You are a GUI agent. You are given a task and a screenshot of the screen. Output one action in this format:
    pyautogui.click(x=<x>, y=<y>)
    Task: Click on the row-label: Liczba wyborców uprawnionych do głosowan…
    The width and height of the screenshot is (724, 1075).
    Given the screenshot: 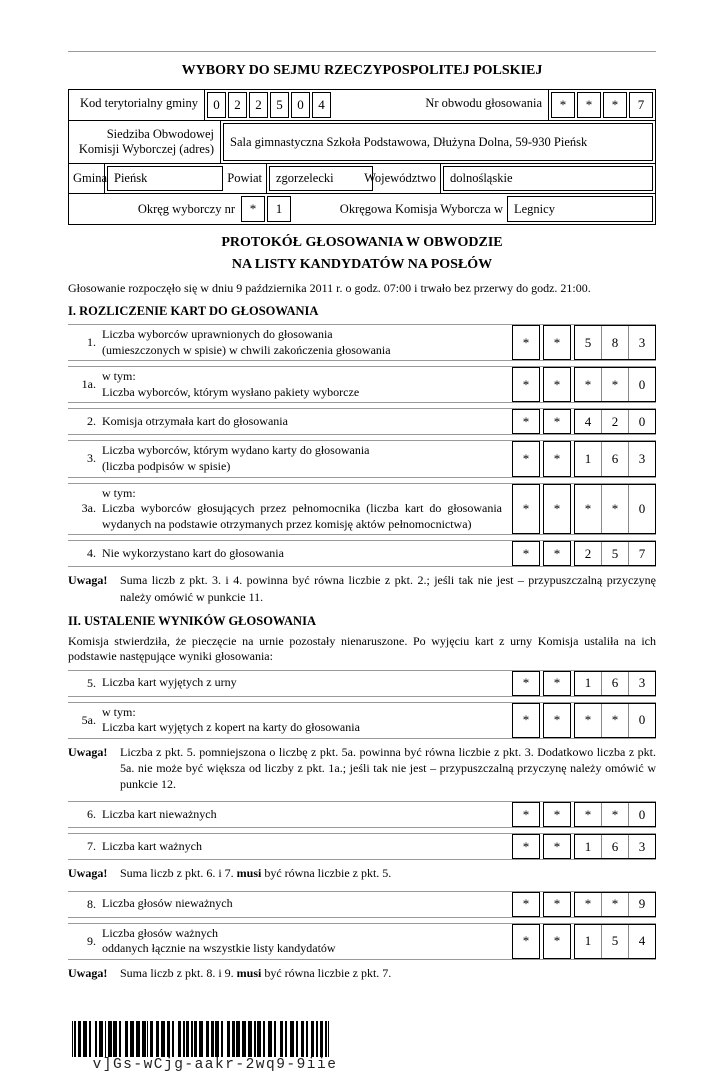 What is the action you would take?
    pyautogui.click(x=246, y=342)
    